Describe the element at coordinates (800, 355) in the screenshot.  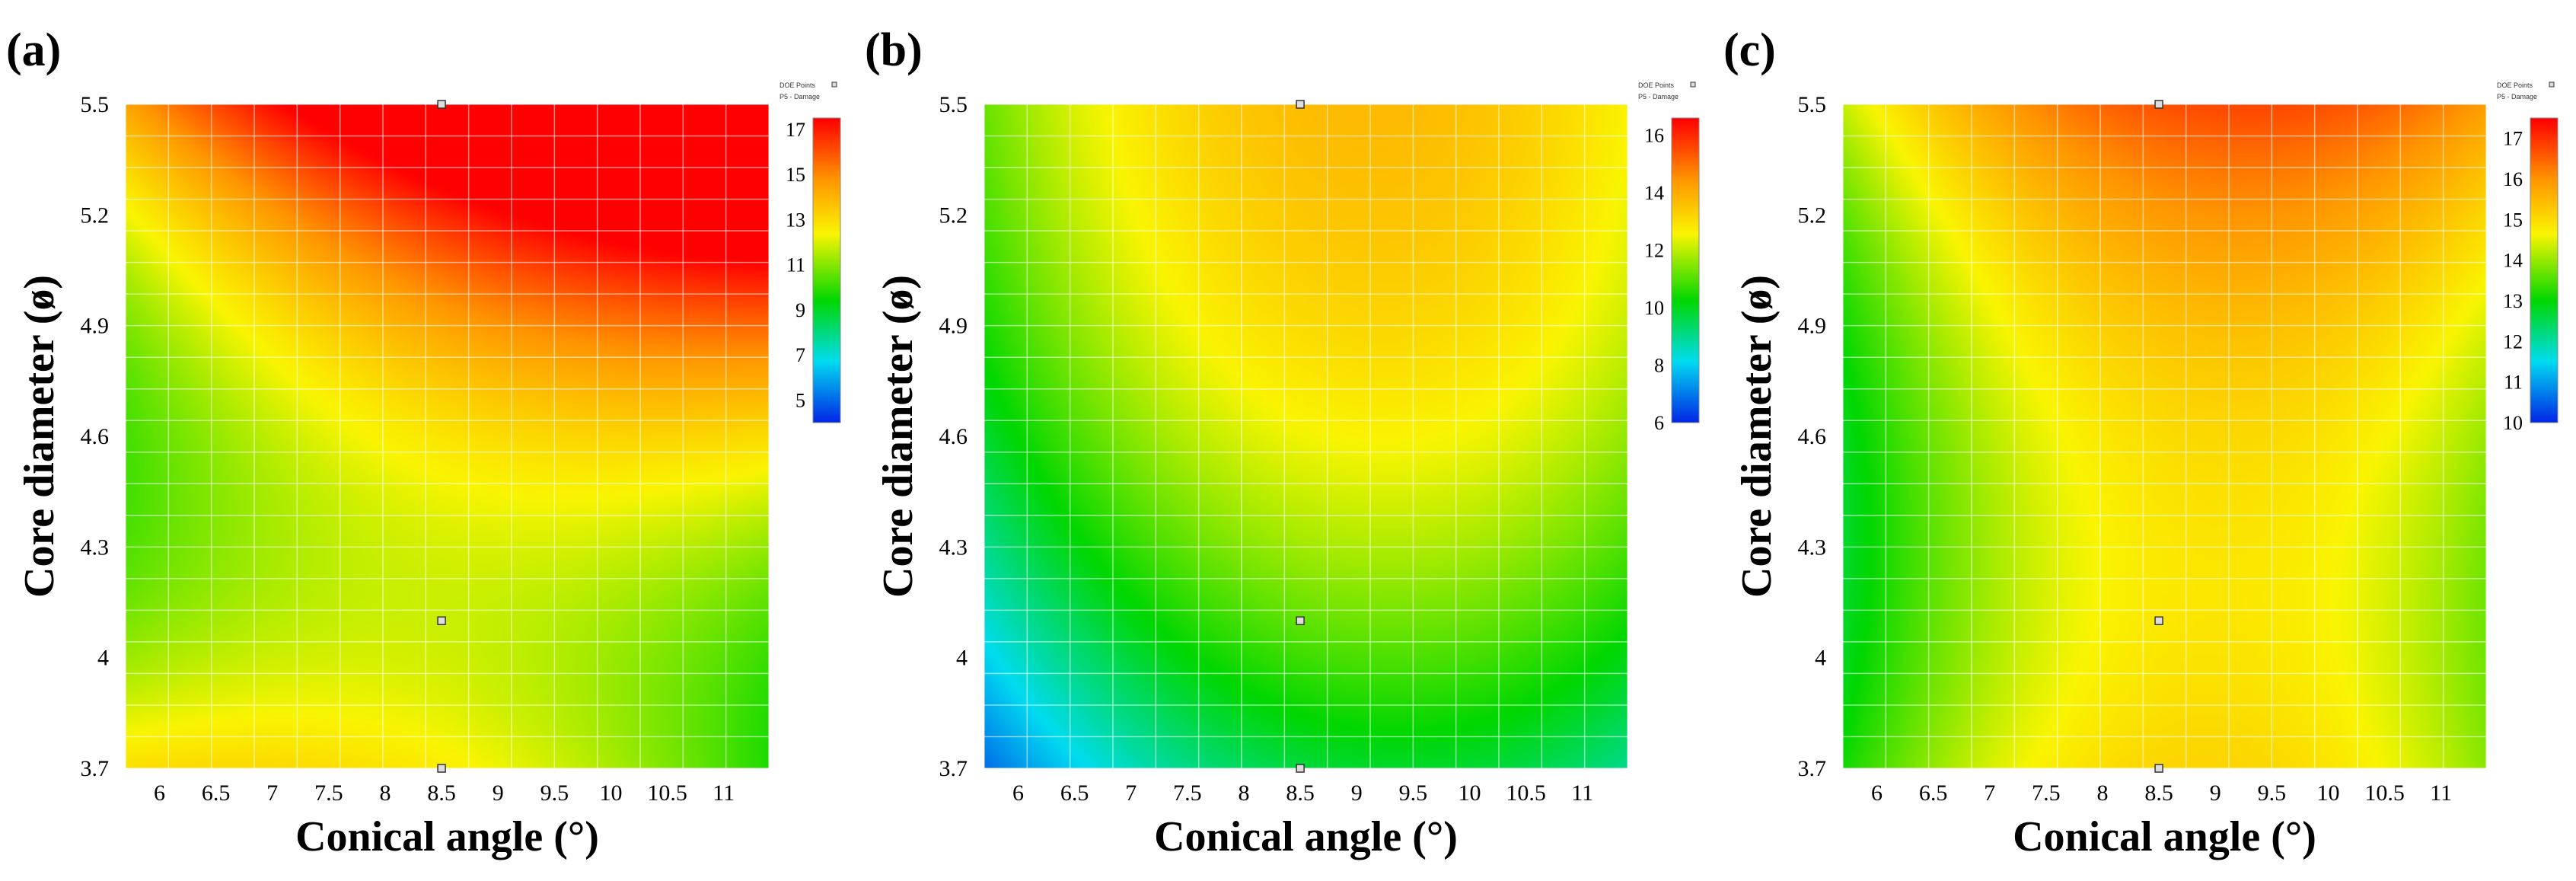
I see `colorbar-tick-label: 7` at that location.